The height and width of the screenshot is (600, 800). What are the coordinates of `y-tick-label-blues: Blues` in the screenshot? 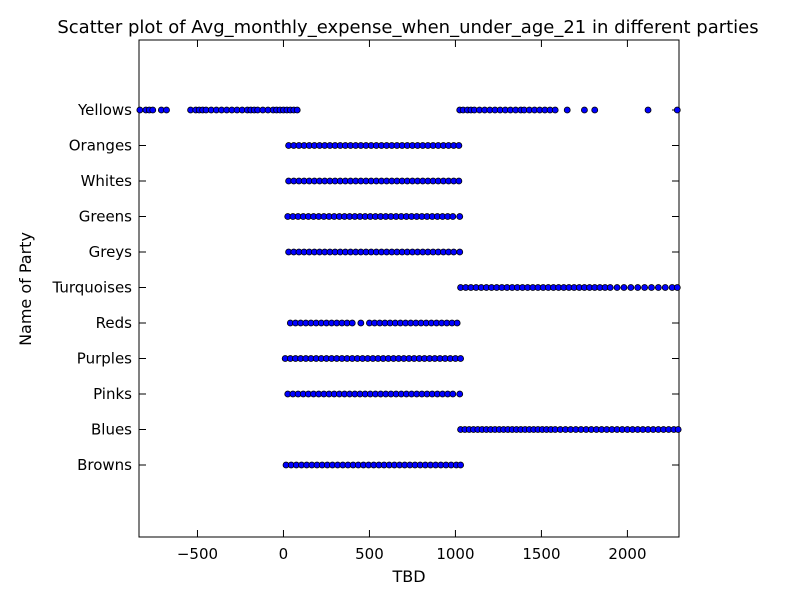 It's located at (111, 430).